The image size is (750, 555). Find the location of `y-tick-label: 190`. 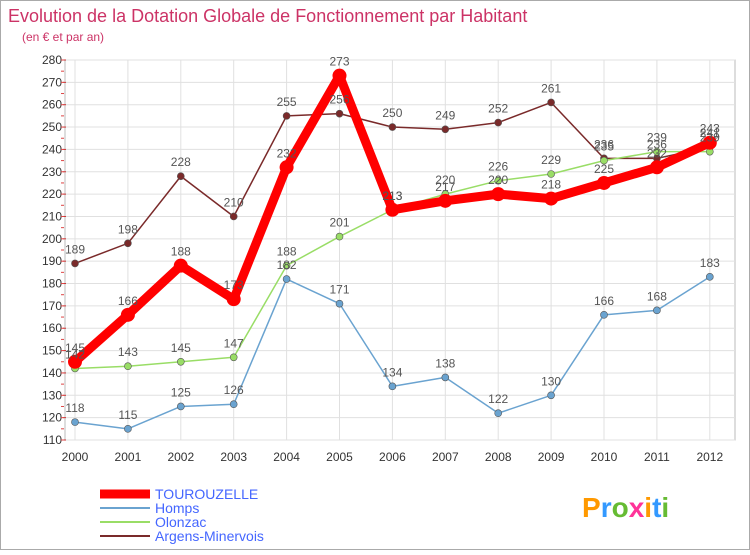

y-tick-label: 190 is located at coordinates (52, 261).